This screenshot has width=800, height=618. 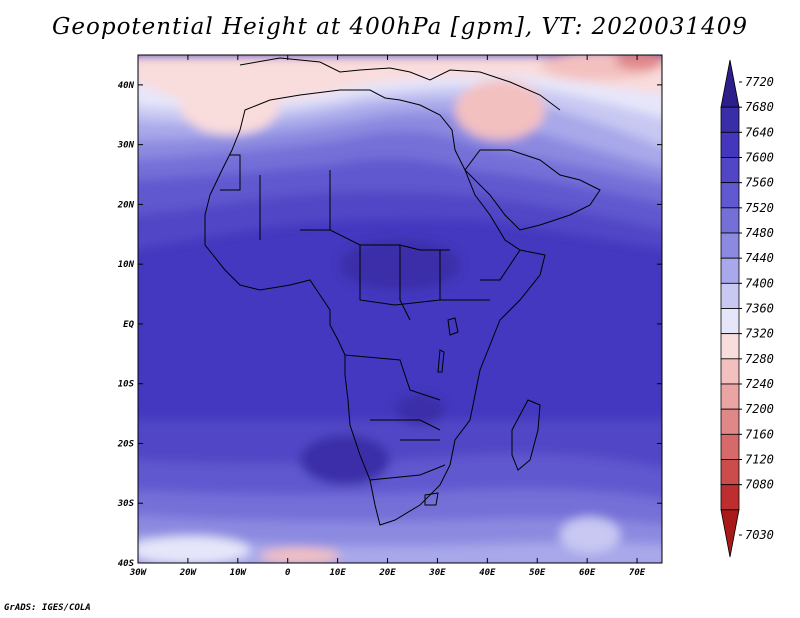 I want to click on x-tick-label: 10E, so click(x=337, y=573).